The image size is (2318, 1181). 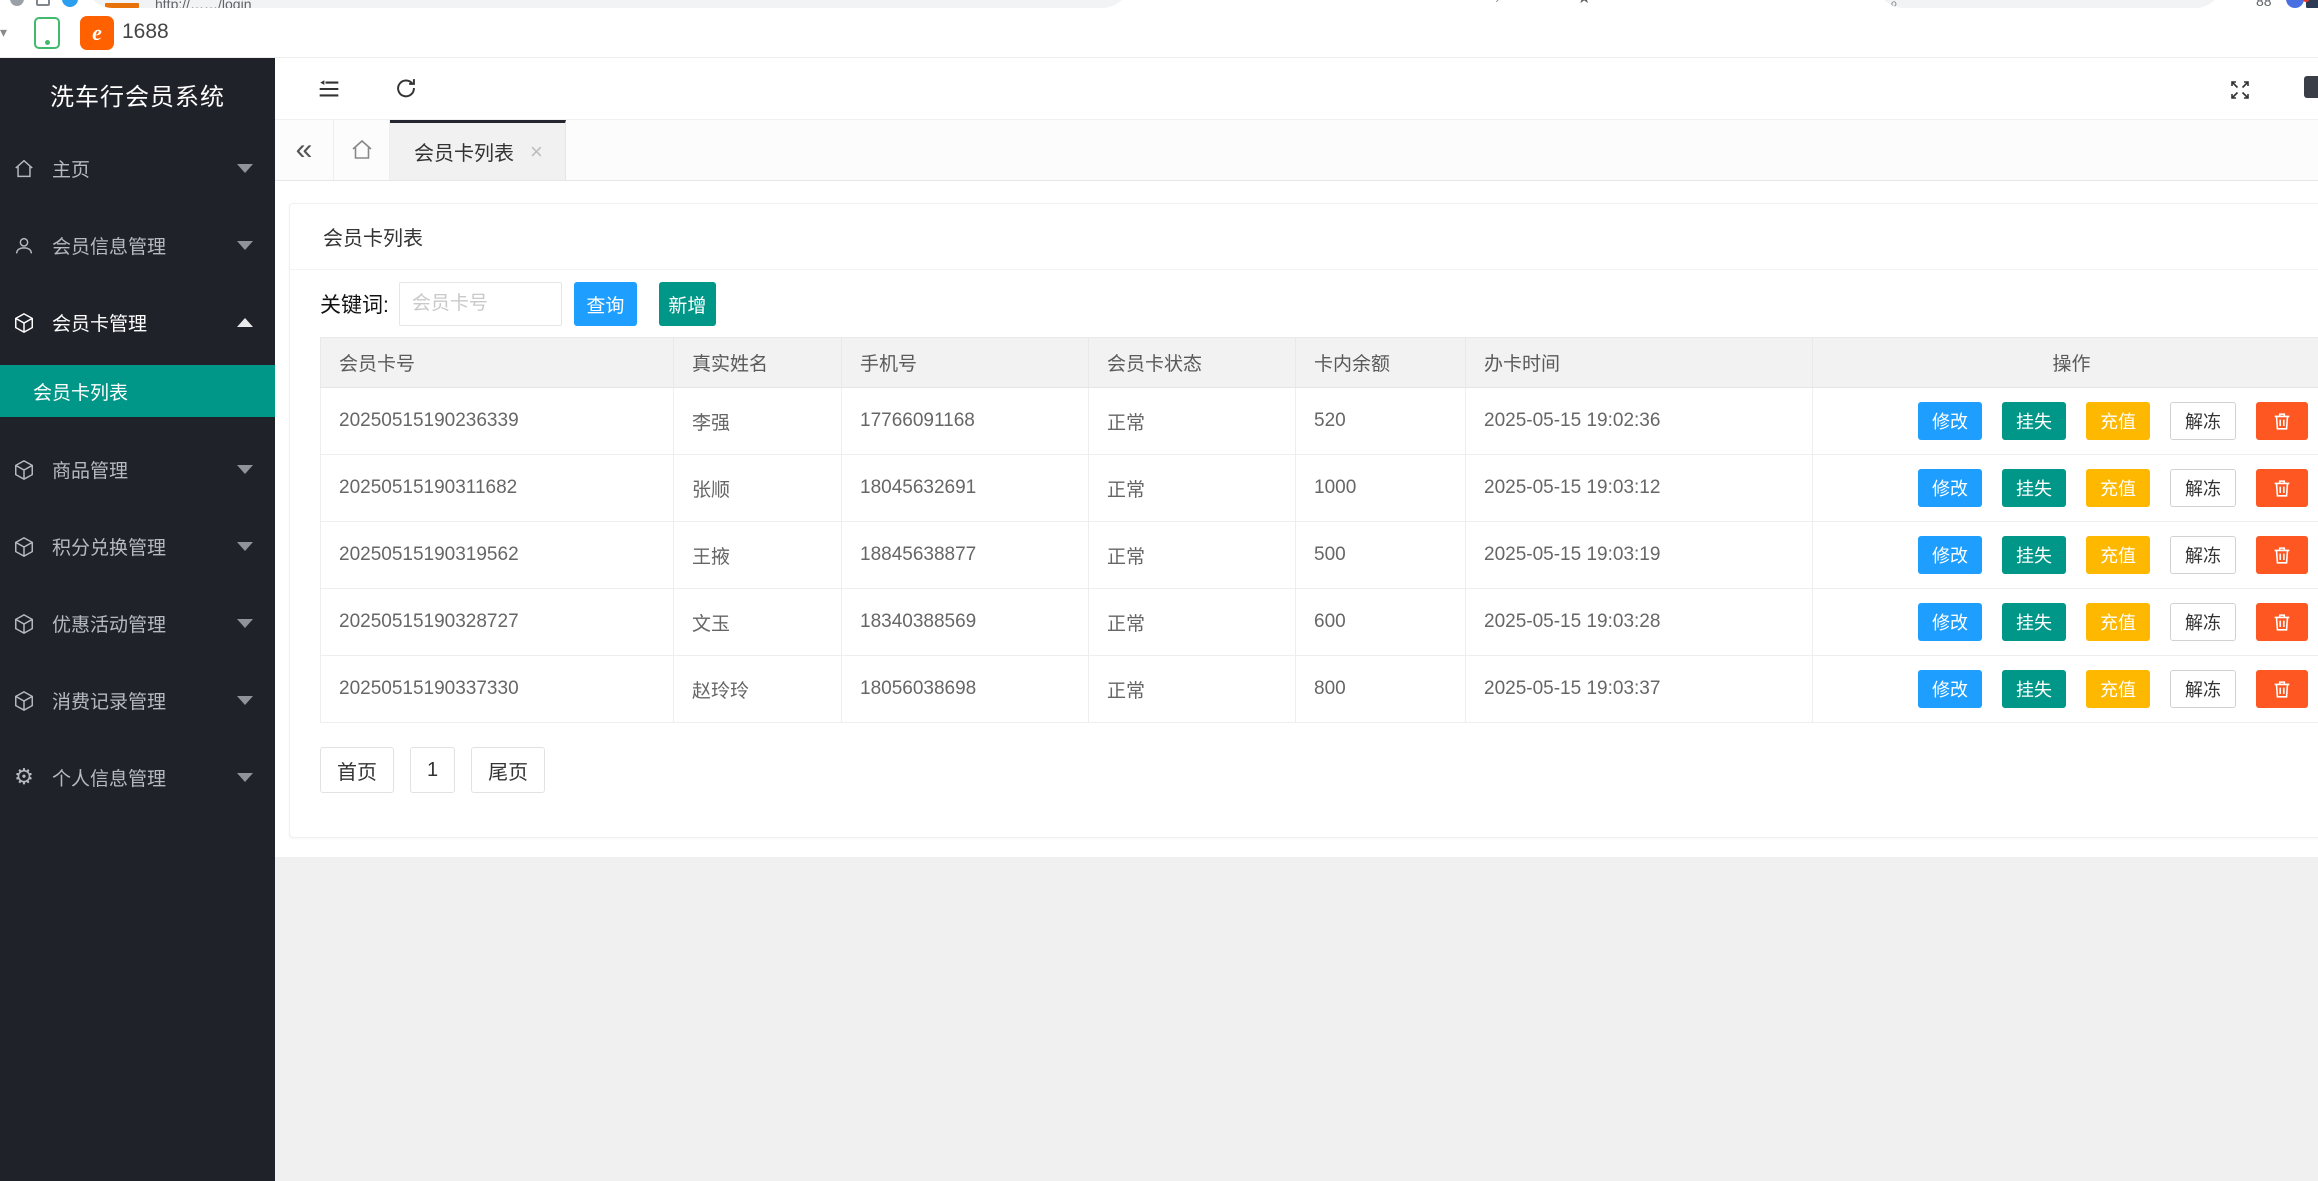 I want to click on last-page-button: 尾页, so click(x=508, y=770).